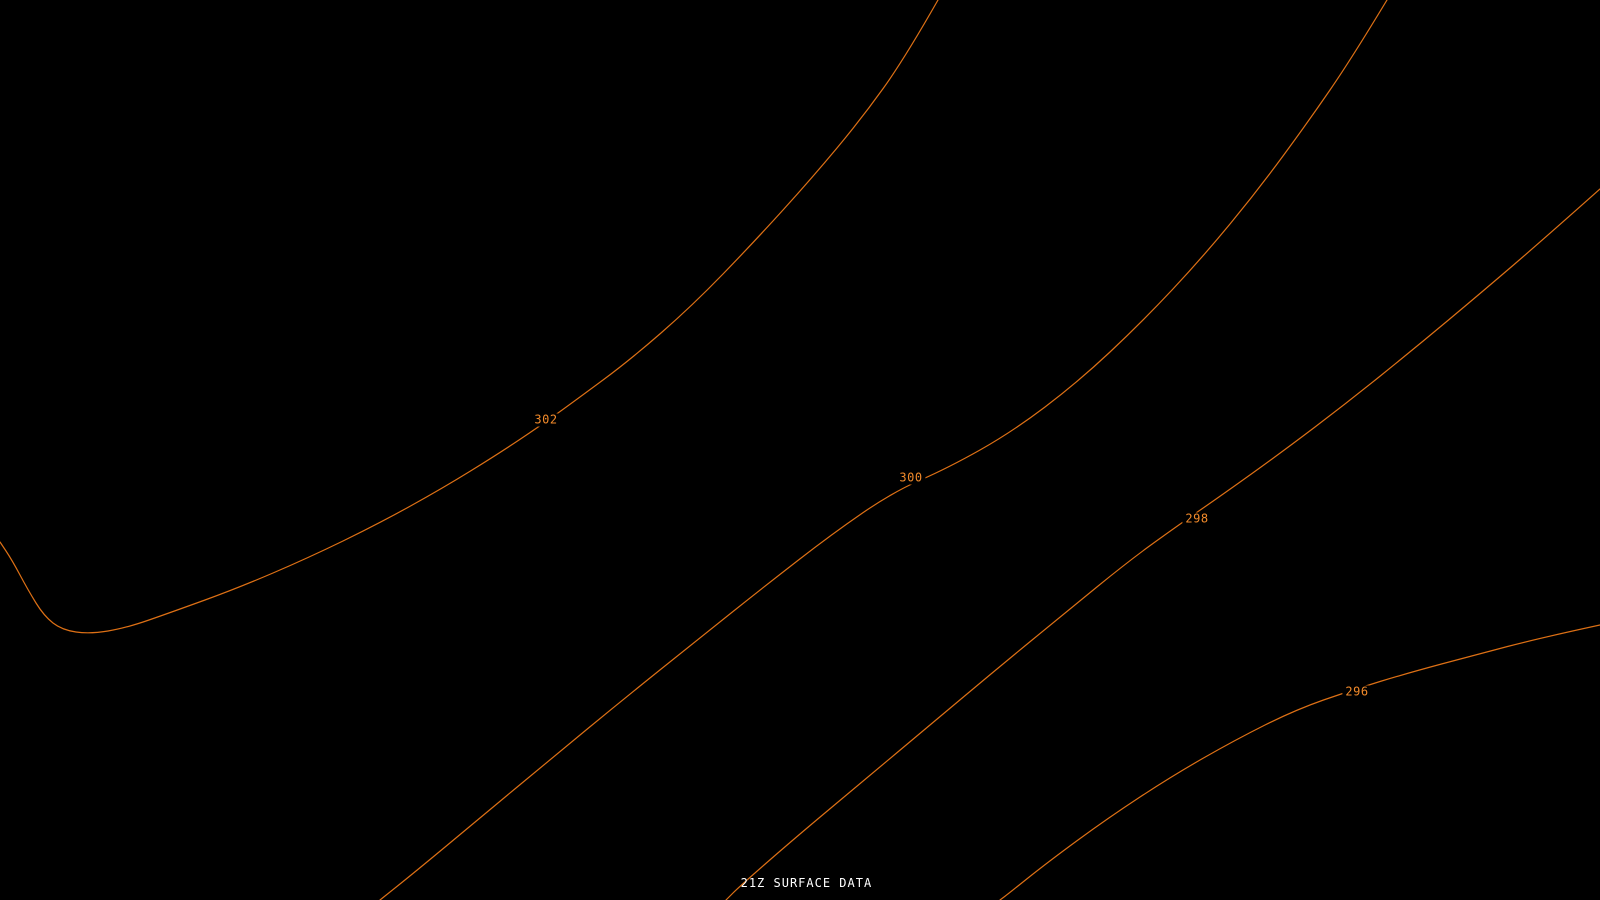 This screenshot has height=900, width=1600. What do you see at coordinates (806, 883) in the screenshot?
I see `chart-caption: 21Z SURFACE DATA` at bounding box center [806, 883].